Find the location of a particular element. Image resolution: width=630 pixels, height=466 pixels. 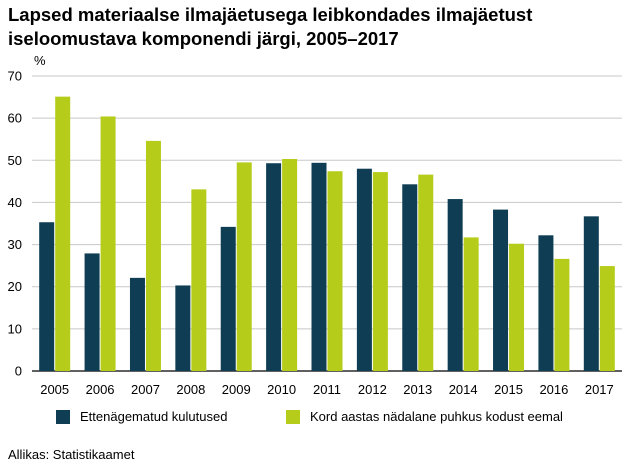

legend-label-series-1: Ettenägematud kulutused is located at coordinates (154, 416).